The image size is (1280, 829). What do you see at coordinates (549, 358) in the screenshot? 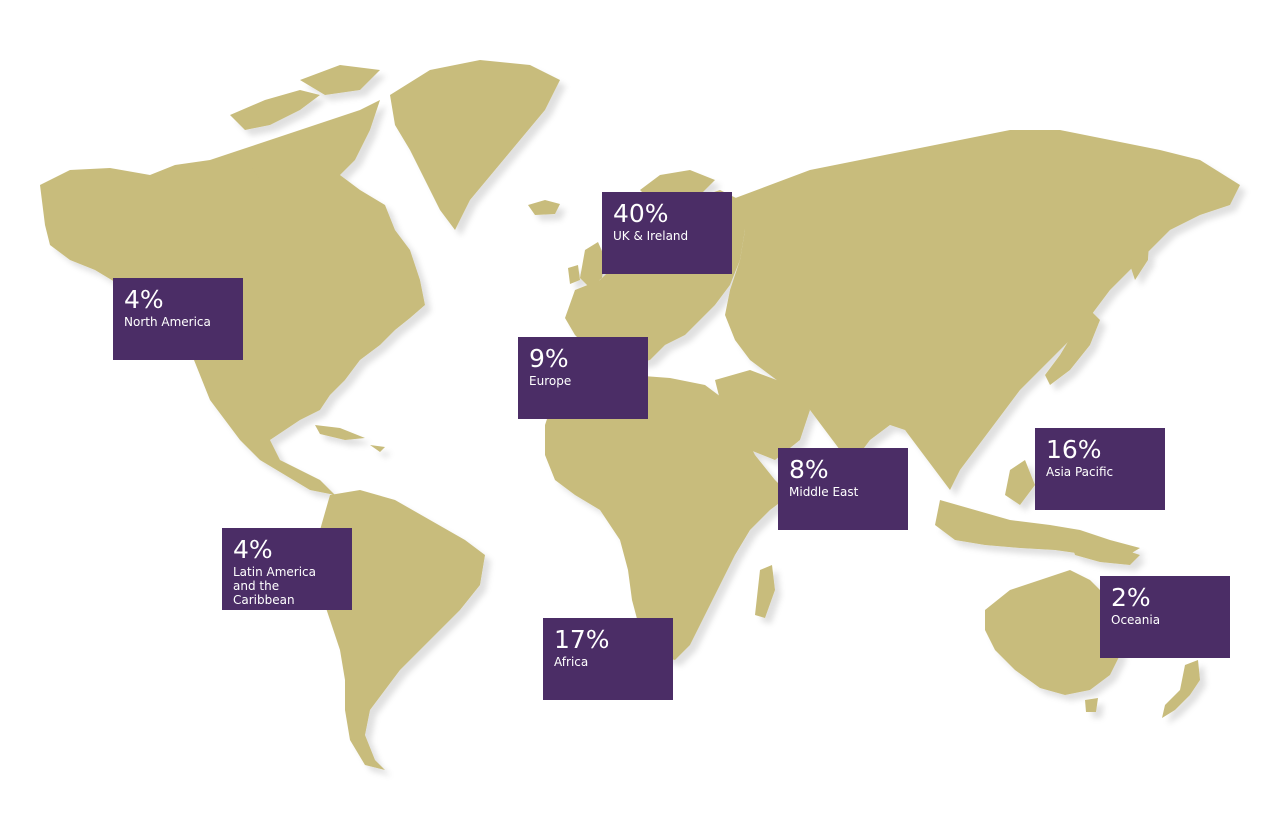
I see `region-percent: 9%` at bounding box center [549, 358].